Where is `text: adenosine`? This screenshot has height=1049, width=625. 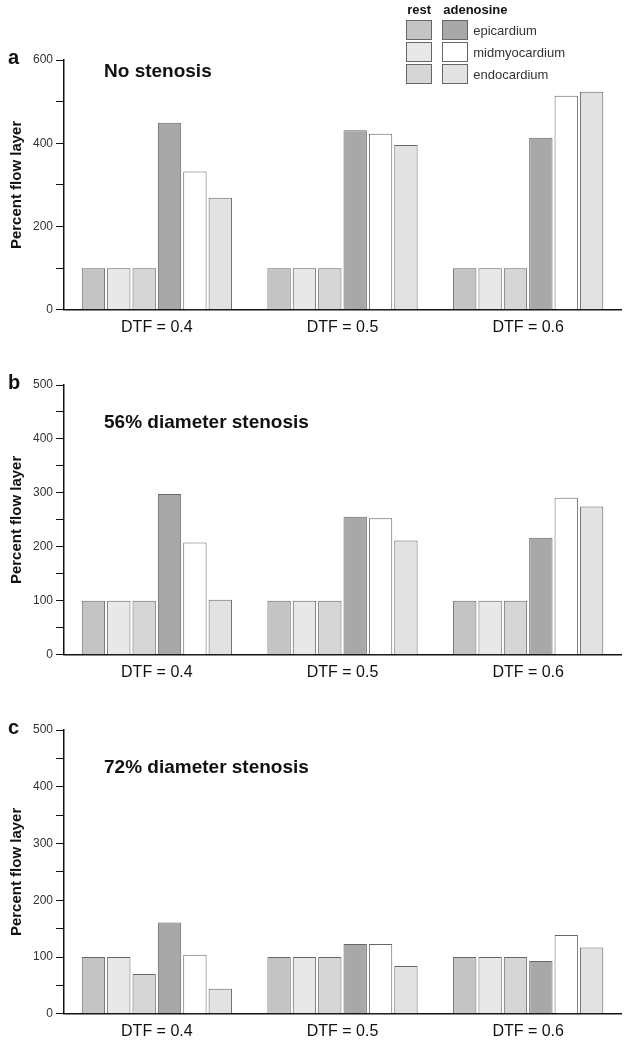 text: adenosine is located at coordinates (476, 9).